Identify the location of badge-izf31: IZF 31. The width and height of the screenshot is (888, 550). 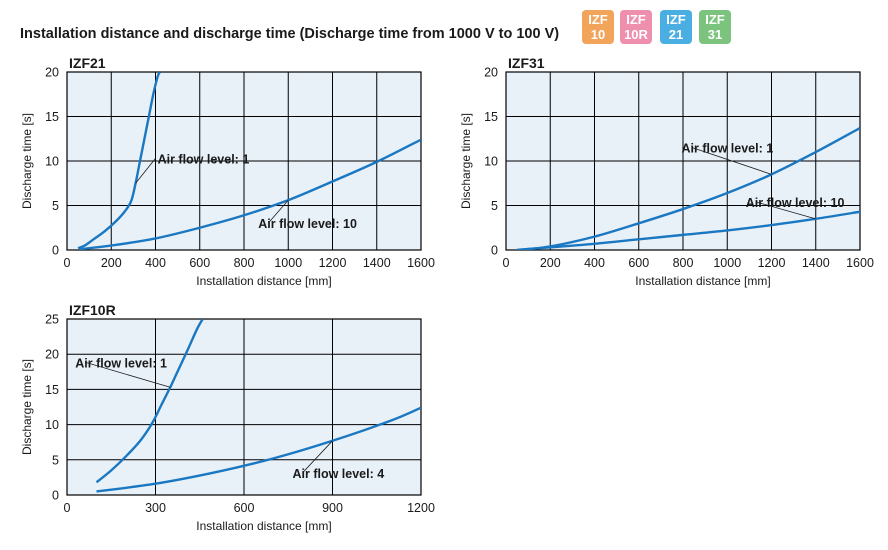
(715, 27).